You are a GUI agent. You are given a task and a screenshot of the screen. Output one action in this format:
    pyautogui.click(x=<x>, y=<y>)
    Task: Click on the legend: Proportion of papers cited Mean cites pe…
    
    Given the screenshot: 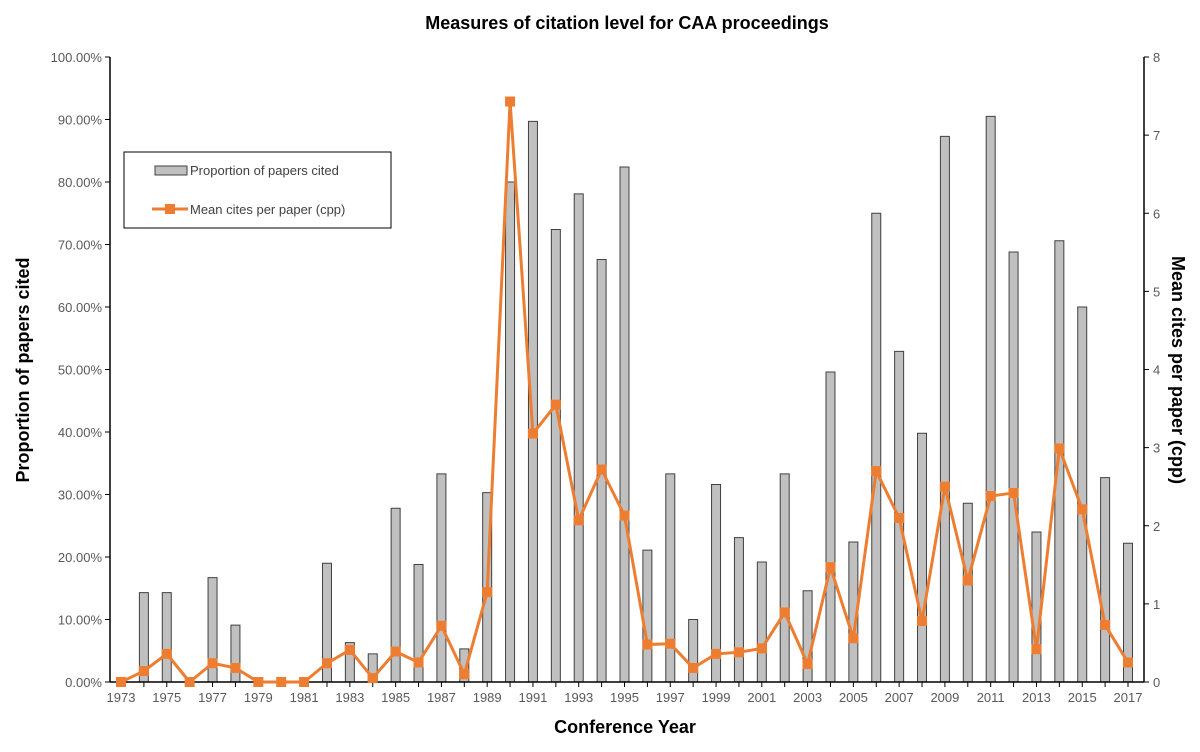 What is the action you would take?
    pyautogui.click(x=257, y=190)
    